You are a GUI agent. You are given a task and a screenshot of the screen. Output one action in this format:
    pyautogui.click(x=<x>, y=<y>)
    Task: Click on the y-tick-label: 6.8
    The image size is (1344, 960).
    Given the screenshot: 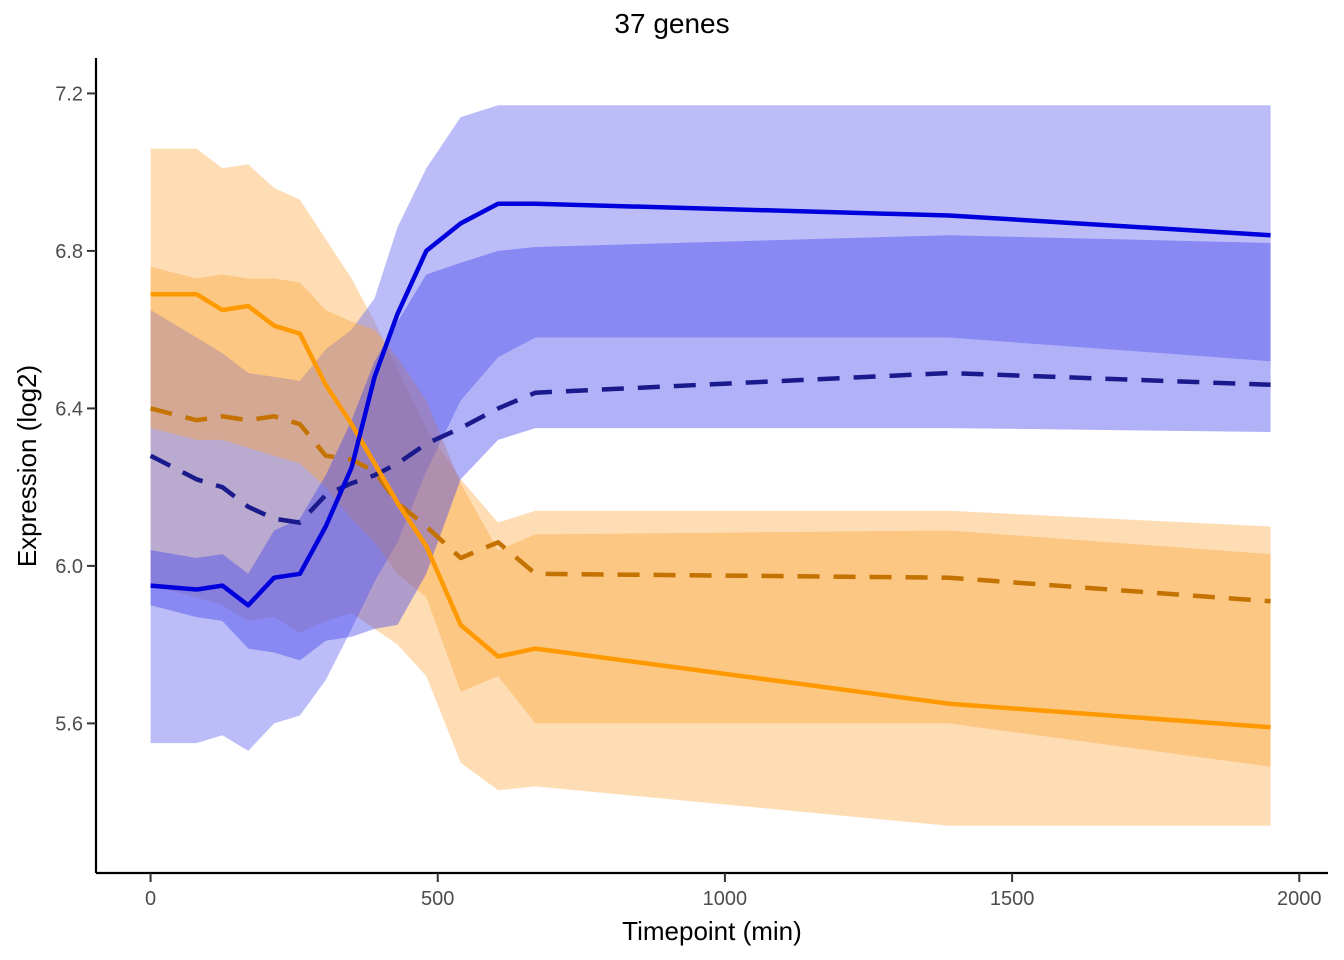 What is the action you would take?
    pyautogui.click(x=69, y=252)
    